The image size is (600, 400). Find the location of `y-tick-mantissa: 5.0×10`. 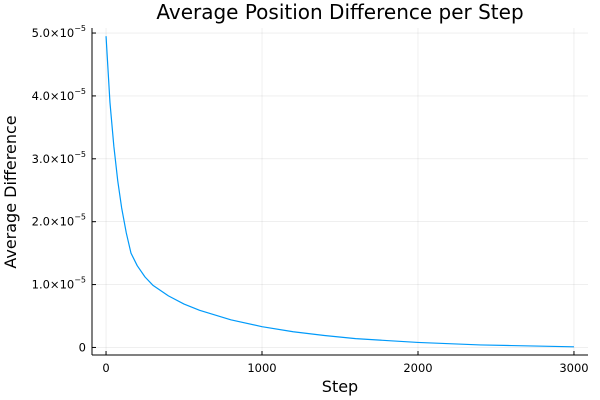

y-tick-mantissa: 5.0×10 is located at coordinates (53, 33).